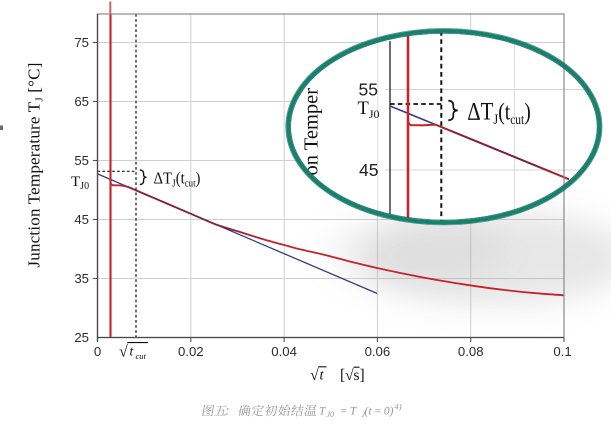 The image size is (611, 439). What do you see at coordinates (35, 164) in the screenshot?
I see `svg-text: Junction Temperature TJ [°C]` at bounding box center [35, 164].